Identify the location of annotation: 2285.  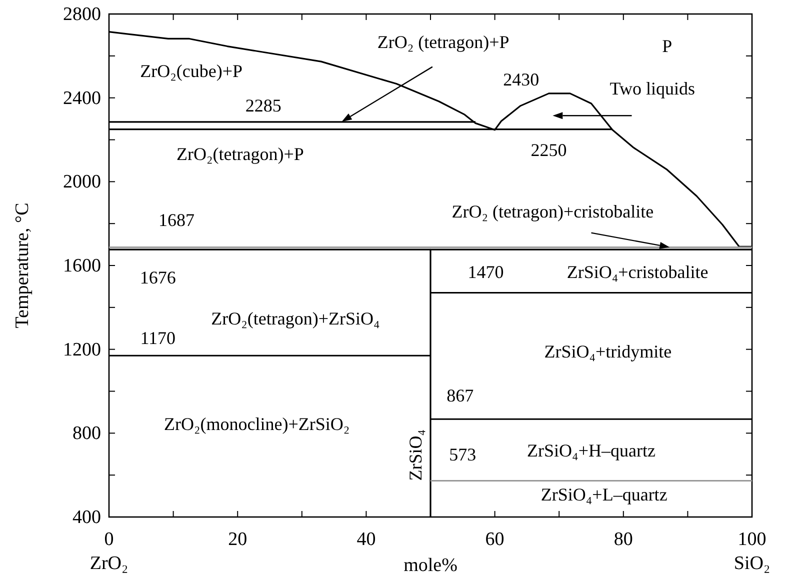
(263, 106).